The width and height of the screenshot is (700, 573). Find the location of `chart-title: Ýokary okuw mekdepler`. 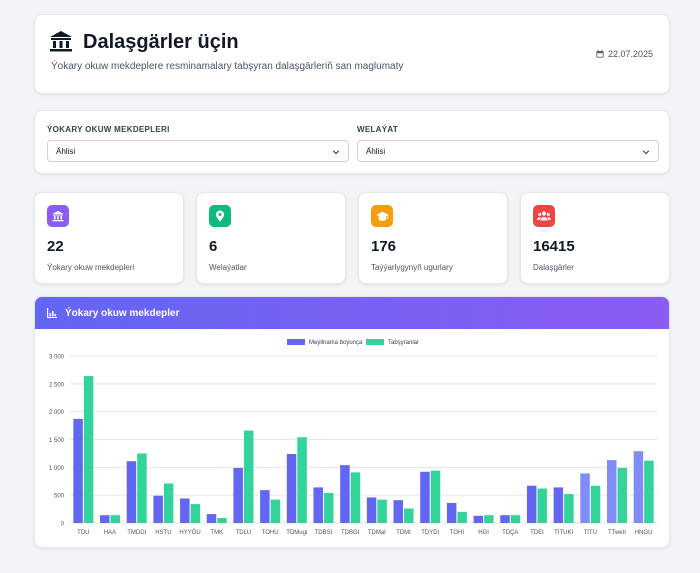

chart-title: Ýokary okuw mekdepler is located at coordinates (122, 313).